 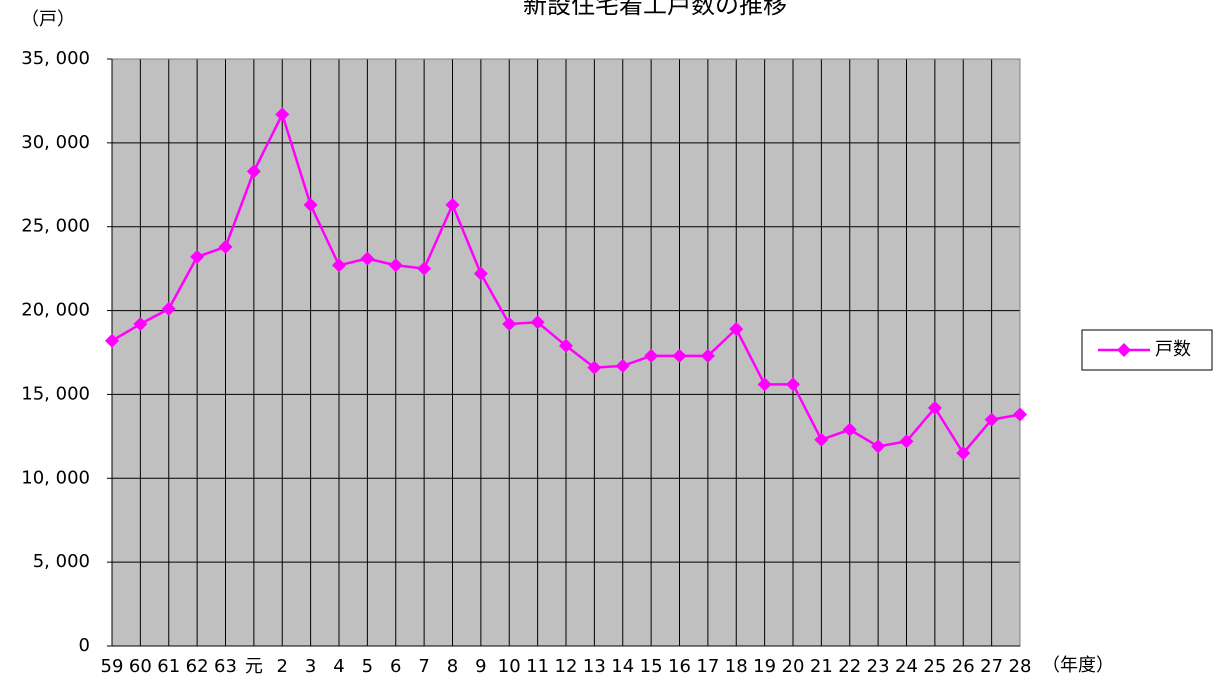 What do you see at coordinates (310, 666) in the screenshot?
I see `x-tick-label: 3` at bounding box center [310, 666].